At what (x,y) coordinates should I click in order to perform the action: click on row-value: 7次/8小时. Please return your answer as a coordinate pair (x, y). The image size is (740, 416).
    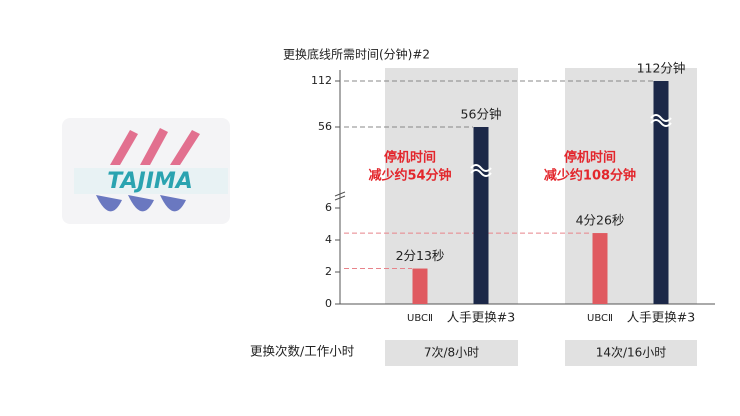
    Looking at the image, I should click on (451, 353).